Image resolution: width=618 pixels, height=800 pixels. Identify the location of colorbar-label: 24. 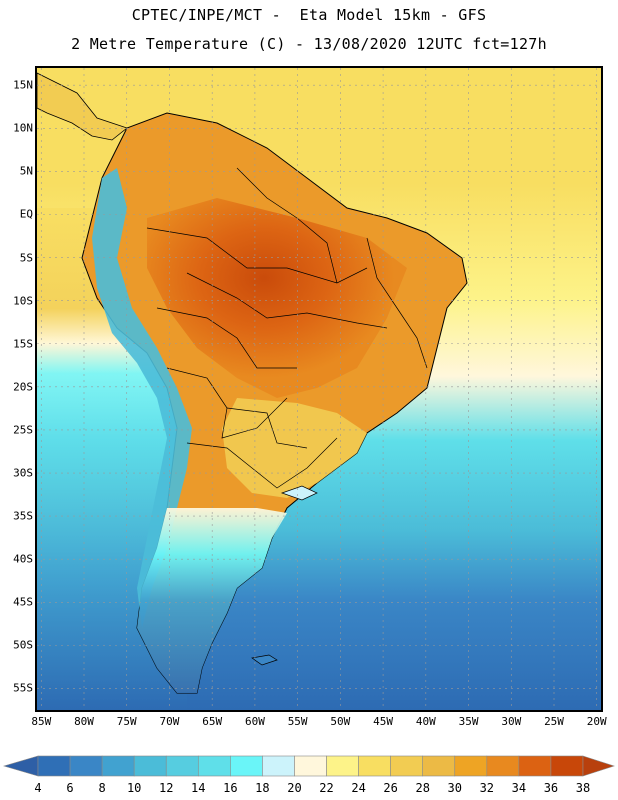
(358, 788).